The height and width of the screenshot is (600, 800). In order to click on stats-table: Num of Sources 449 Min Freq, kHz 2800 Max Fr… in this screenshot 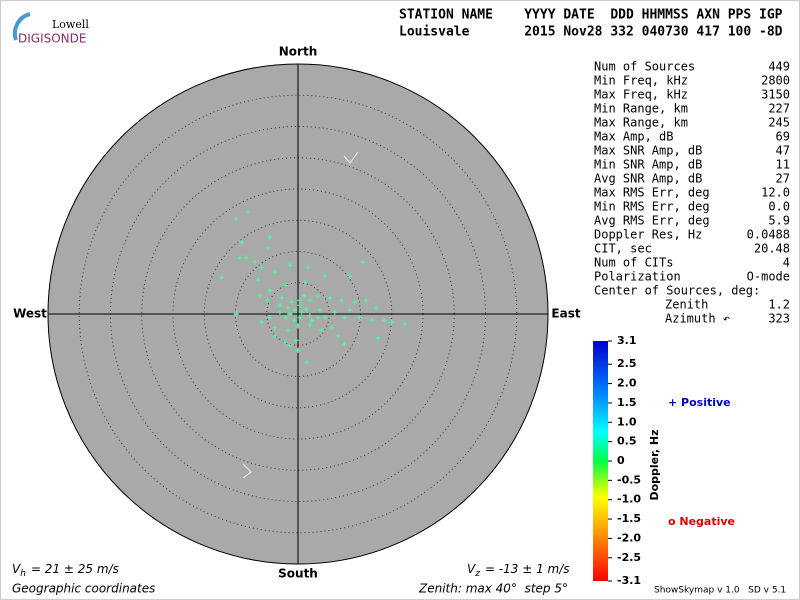, I will do `click(692, 193)`.